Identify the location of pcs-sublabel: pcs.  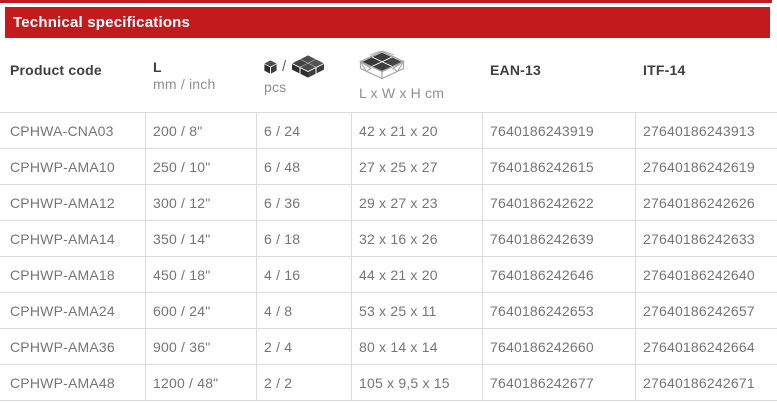
(275, 87).